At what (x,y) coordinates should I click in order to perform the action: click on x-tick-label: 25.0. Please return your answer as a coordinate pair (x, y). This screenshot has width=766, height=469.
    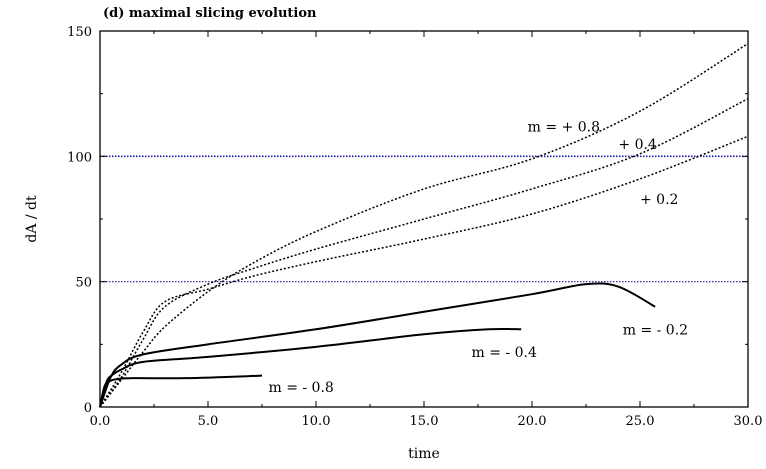
    Looking at the image, I should click on (640, 421).